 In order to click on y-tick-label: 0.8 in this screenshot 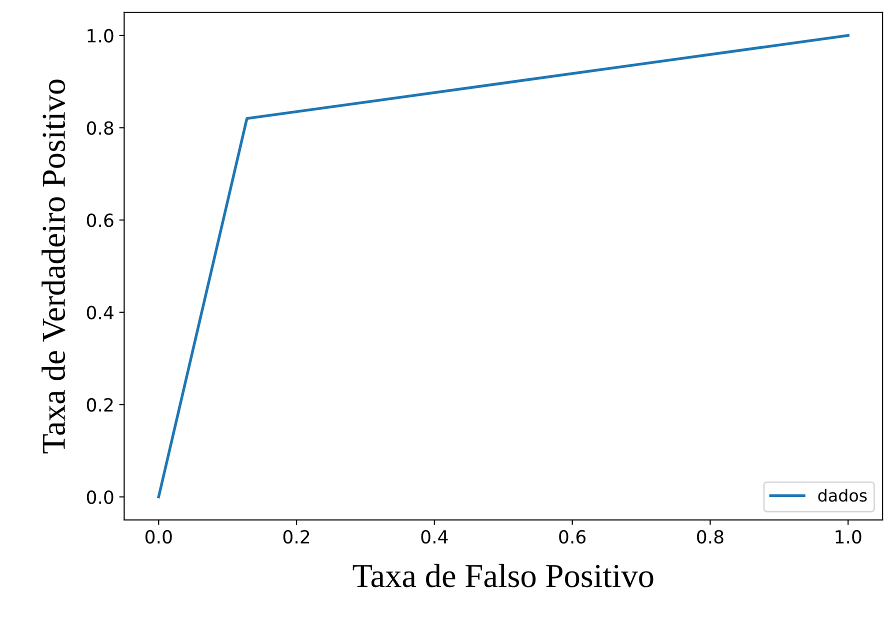, I will do `click(100, 128)`.